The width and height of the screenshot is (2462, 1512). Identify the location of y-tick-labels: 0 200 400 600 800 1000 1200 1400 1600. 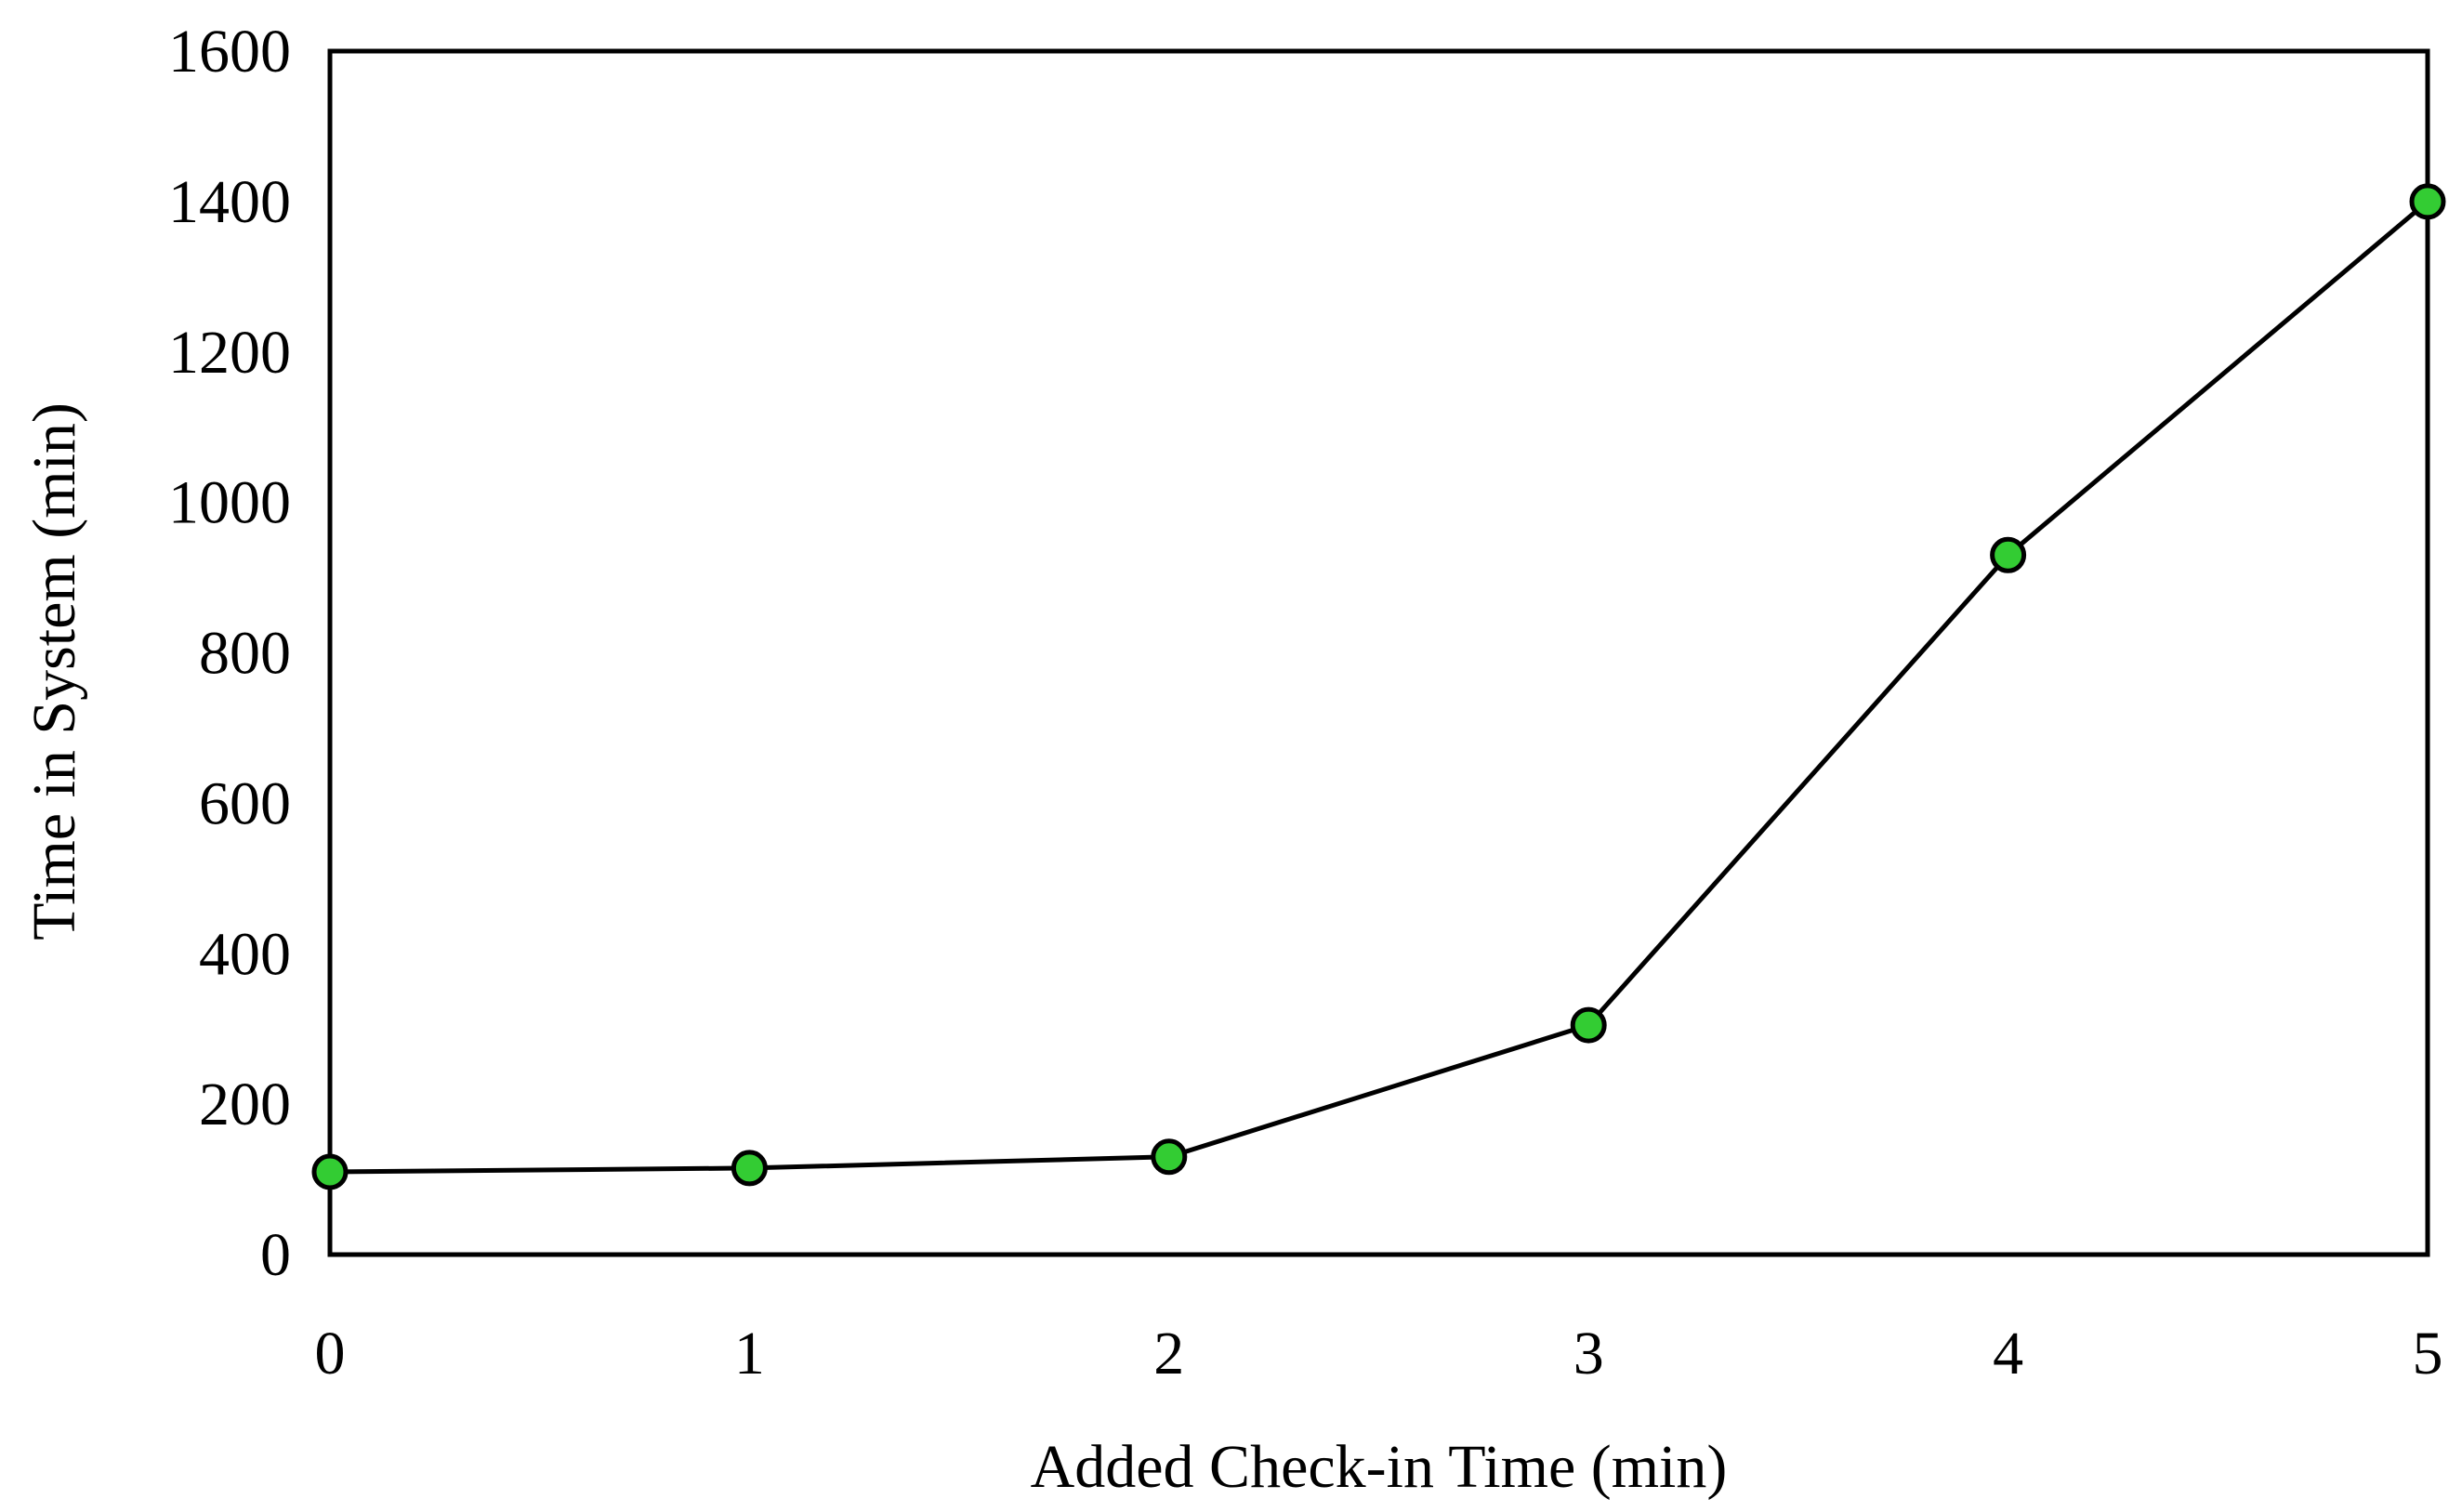
(229, 654).